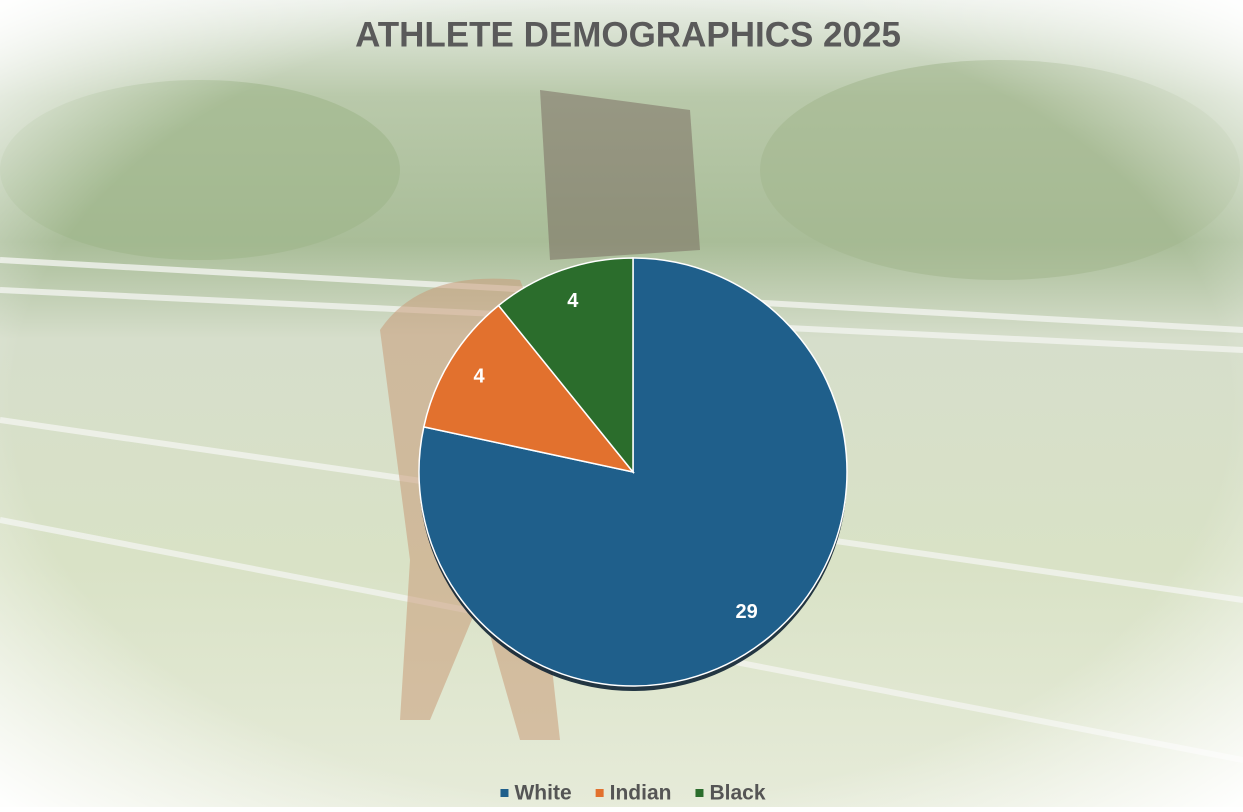 The image size is (1243, 812). I want to click on data-label: 29, so click(746, 612).